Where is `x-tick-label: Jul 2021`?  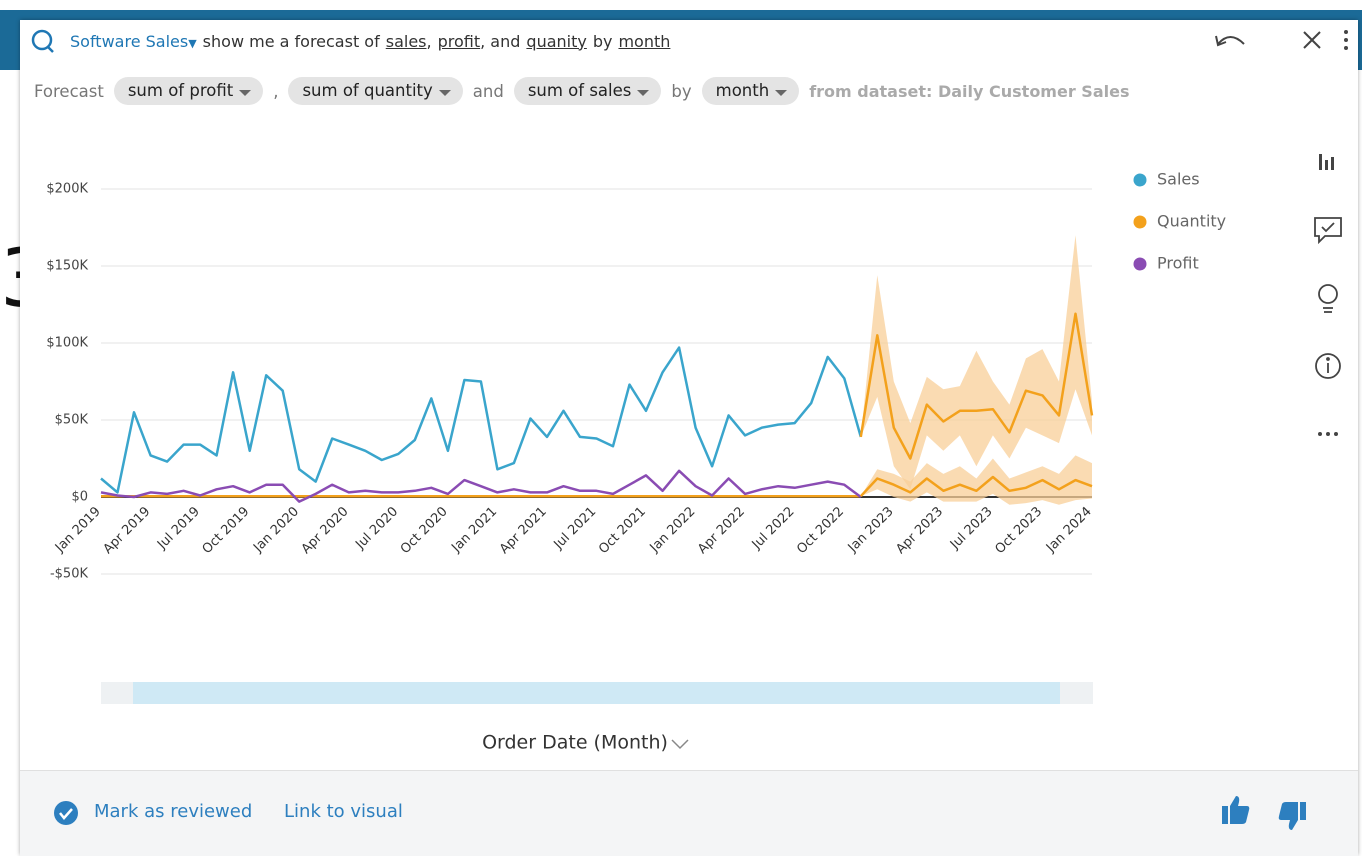
x-tick-label: Jul 2021 is located at coordinates (575, 528).